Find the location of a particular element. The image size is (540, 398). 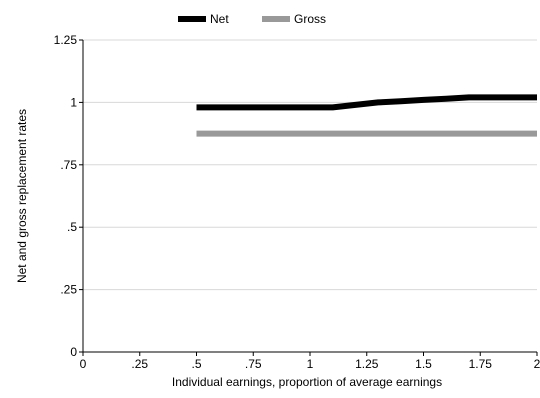

legend-item-gross: Gross is located at coordinates (294, 19).